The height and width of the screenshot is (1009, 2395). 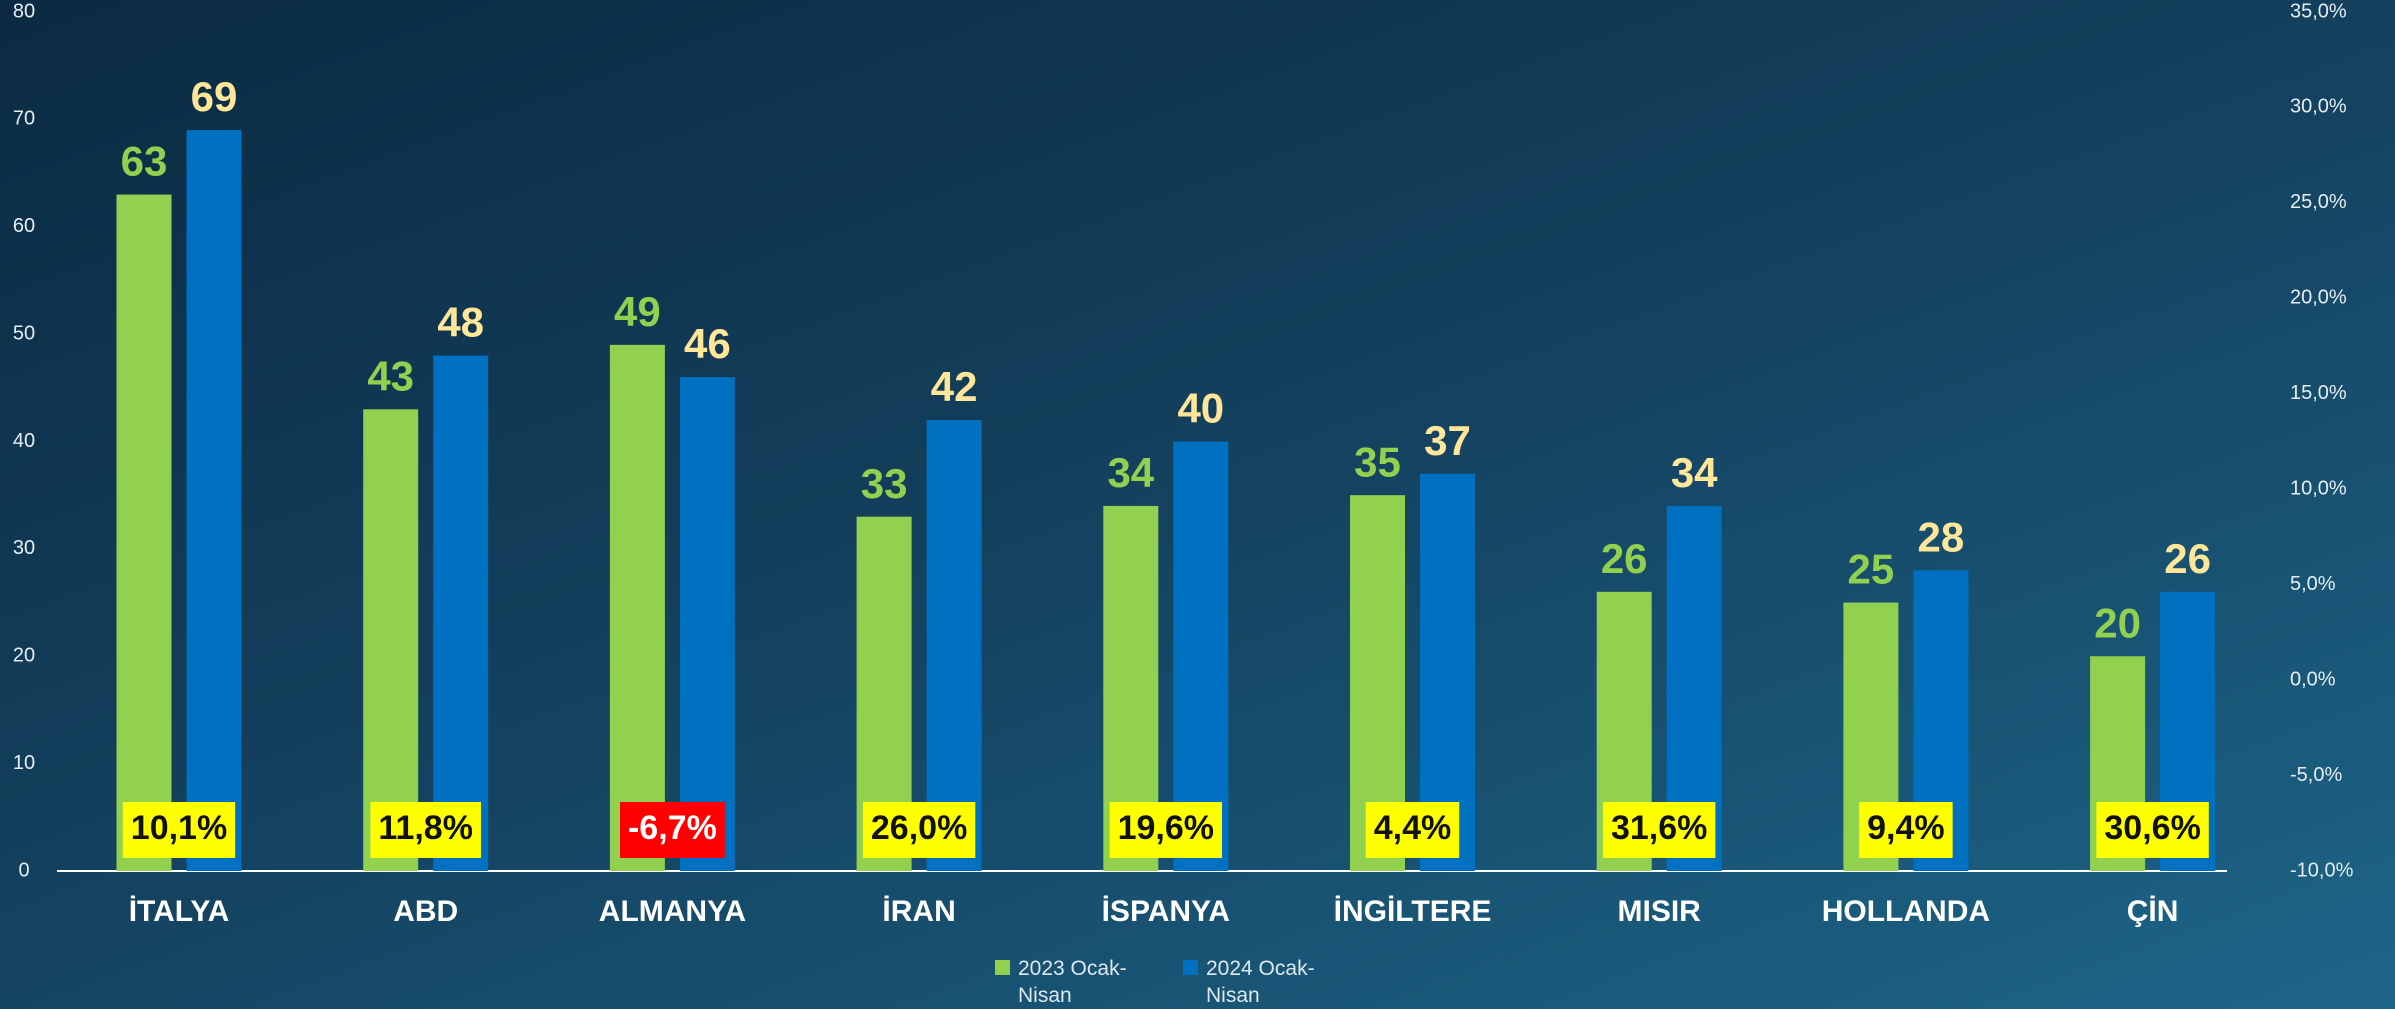 What do you see at coordinates (144, 161) in the screenshot?
I see `data-label: 63` at bounding box center [144, 161].